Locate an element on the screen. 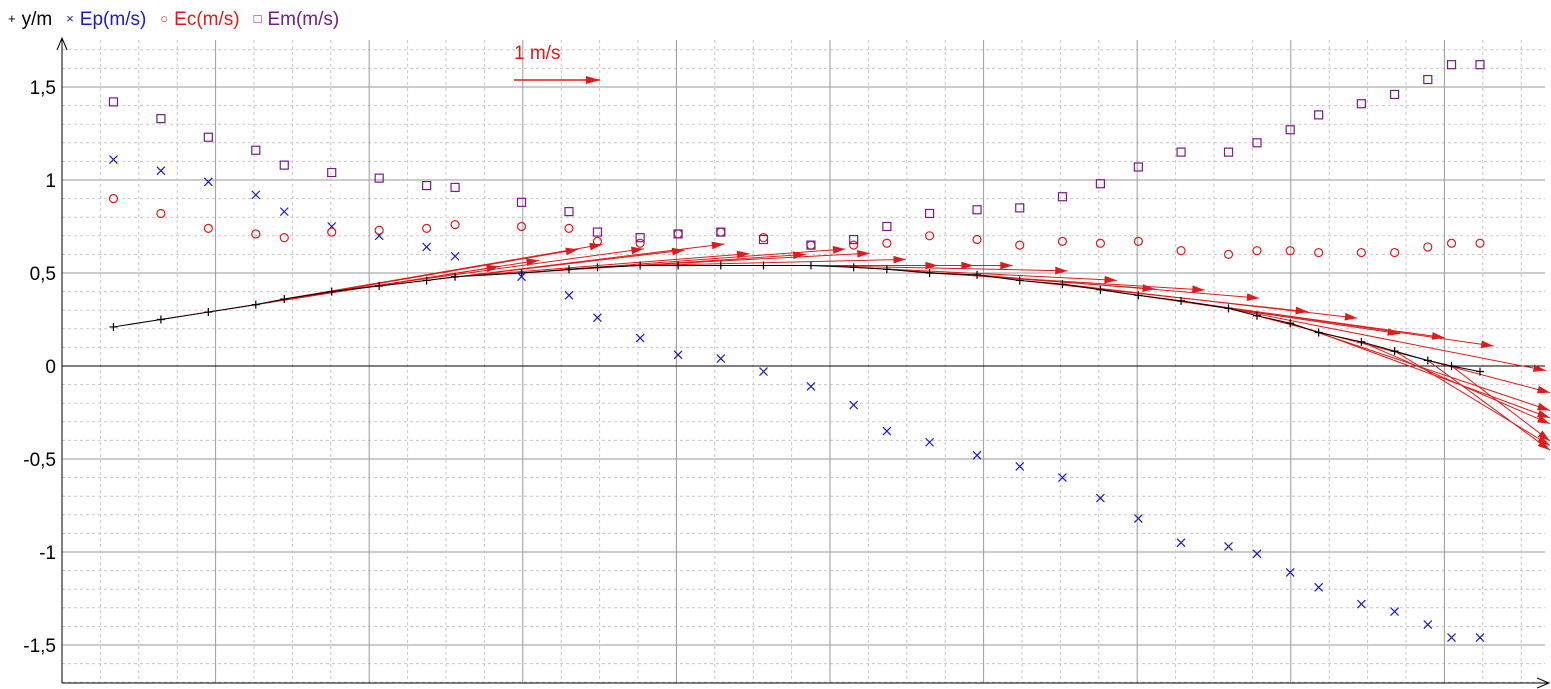  legend-marker: □ is located at coordinates (257, 18).